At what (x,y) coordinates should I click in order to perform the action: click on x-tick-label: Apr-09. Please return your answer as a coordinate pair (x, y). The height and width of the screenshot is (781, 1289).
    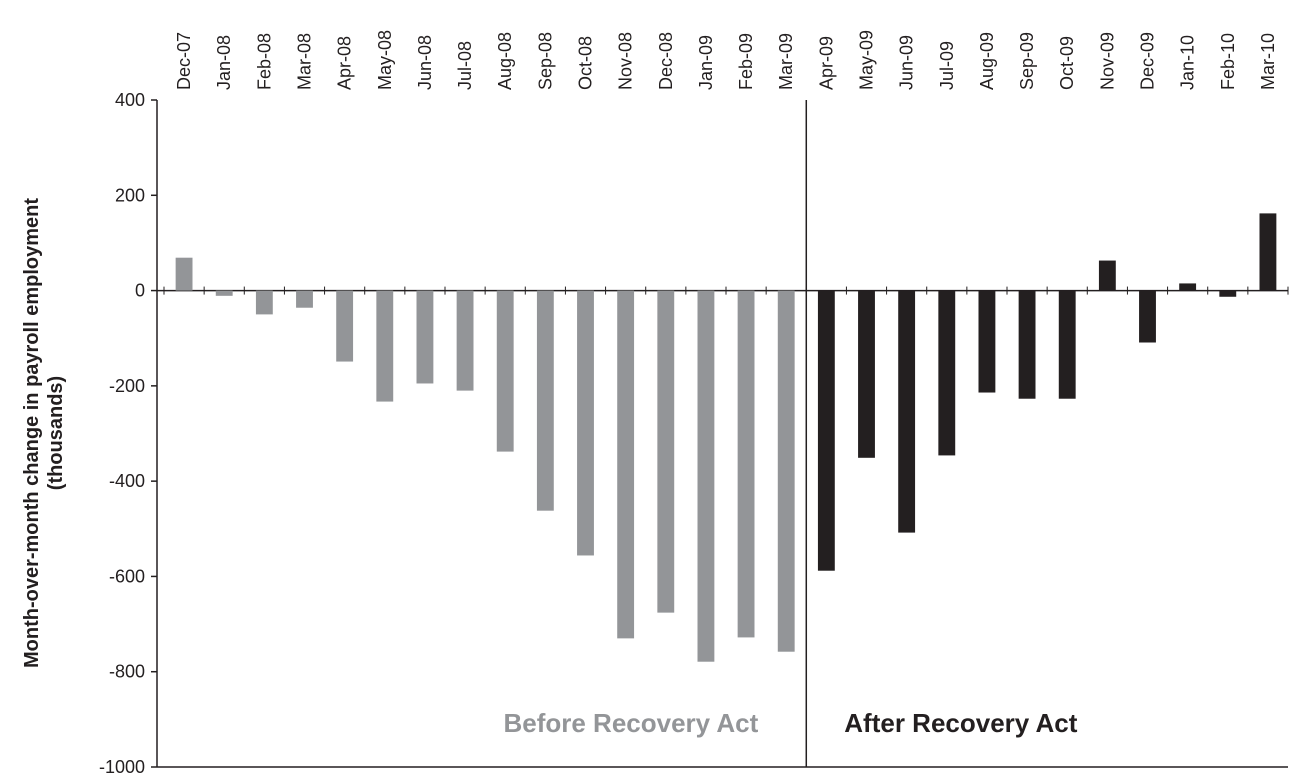
    Looking at the image, I should click on (826, 63).